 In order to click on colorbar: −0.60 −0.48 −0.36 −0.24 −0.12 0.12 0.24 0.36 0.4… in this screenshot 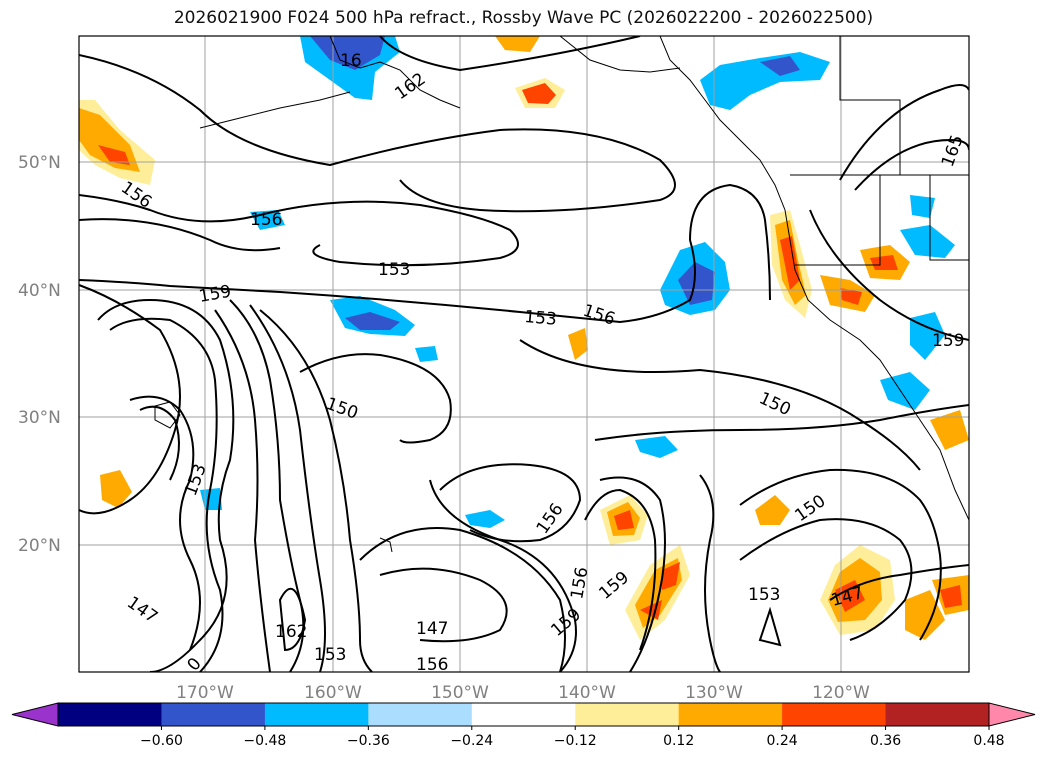, I will do `click(523, 725)`.